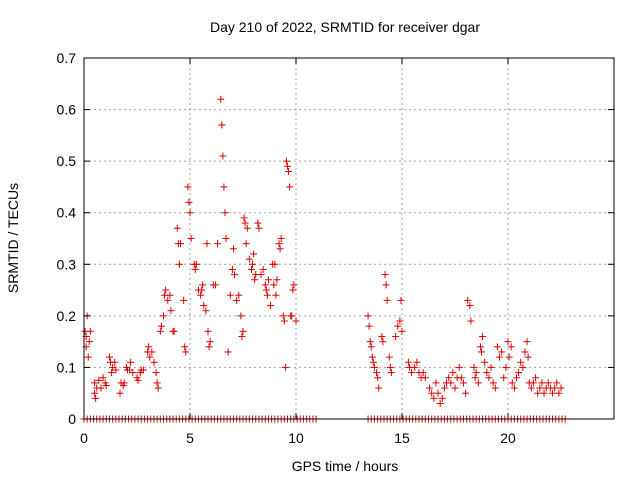  What do you see at coordinates (345, 466) in the screenshot?
I see `x-axis-label: GPS time / hours` at bounding box center [345, 466].